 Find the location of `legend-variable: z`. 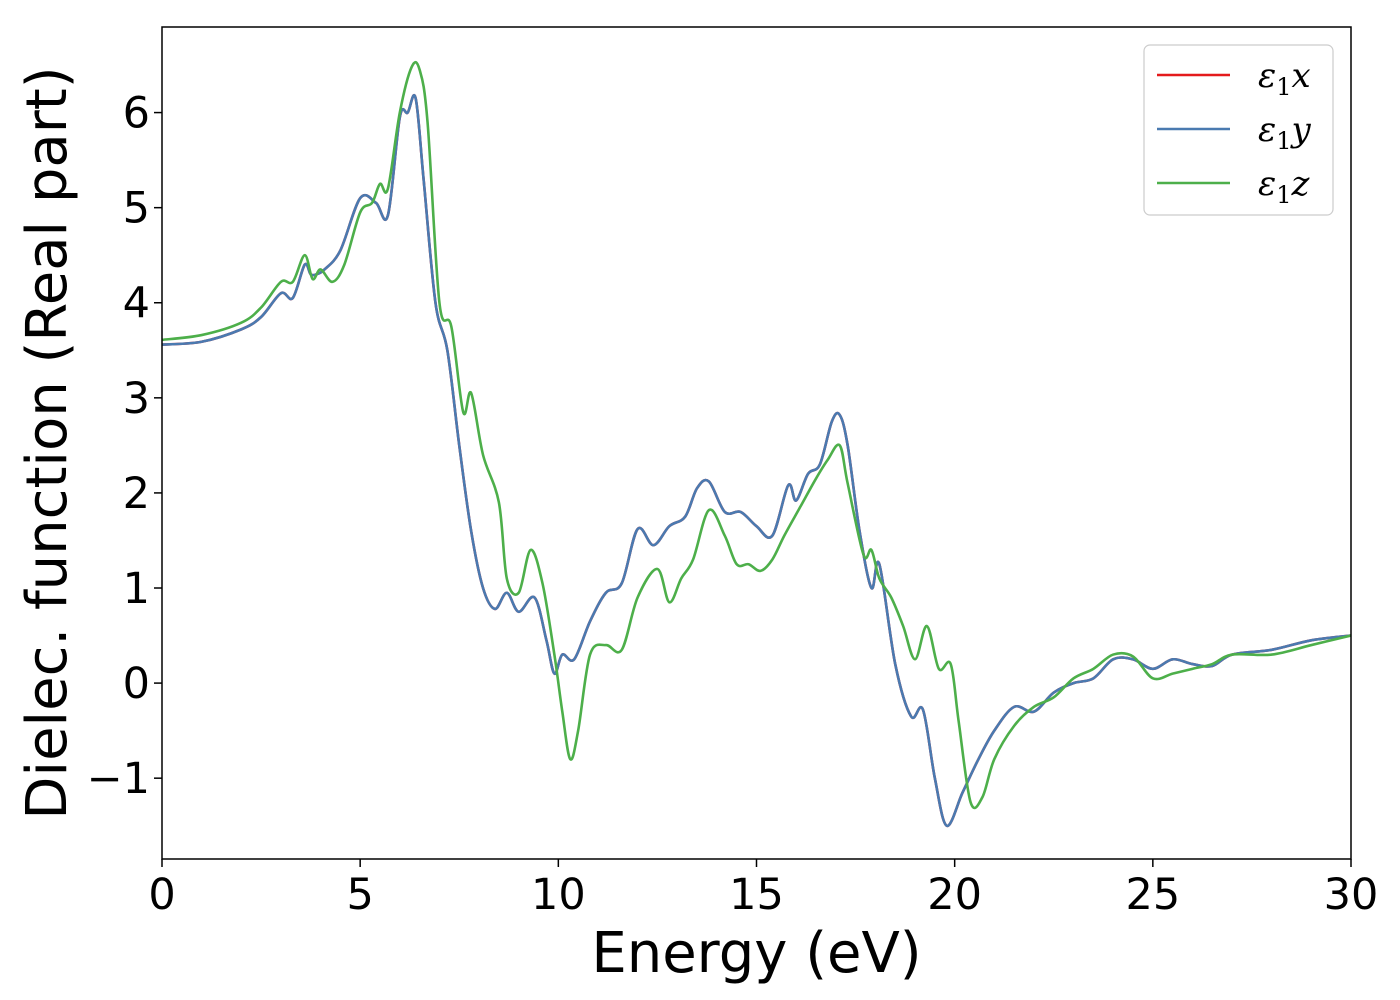

legend-variable: z is located at coordinates (1301, 184).